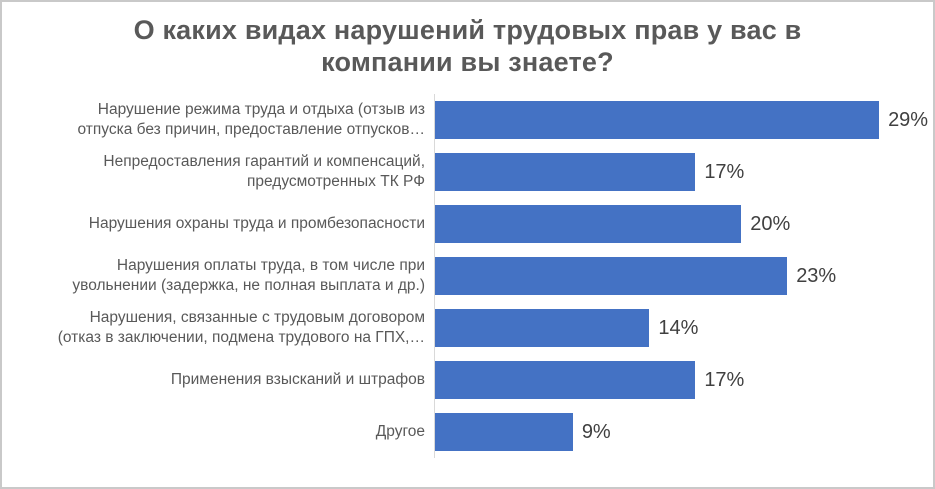  I want to click on value-label: 14%, so click(678, 327).